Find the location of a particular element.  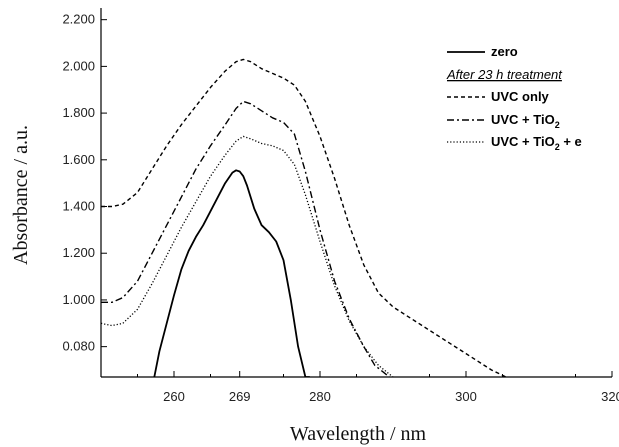

x-tick-label: 269 is located at coordinates (240, 396).